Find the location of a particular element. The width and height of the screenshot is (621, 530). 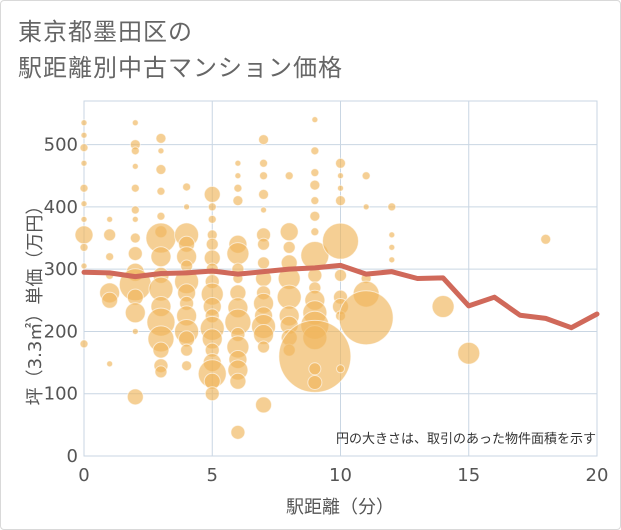

average-line-layer is located at coordinates (340, 296).